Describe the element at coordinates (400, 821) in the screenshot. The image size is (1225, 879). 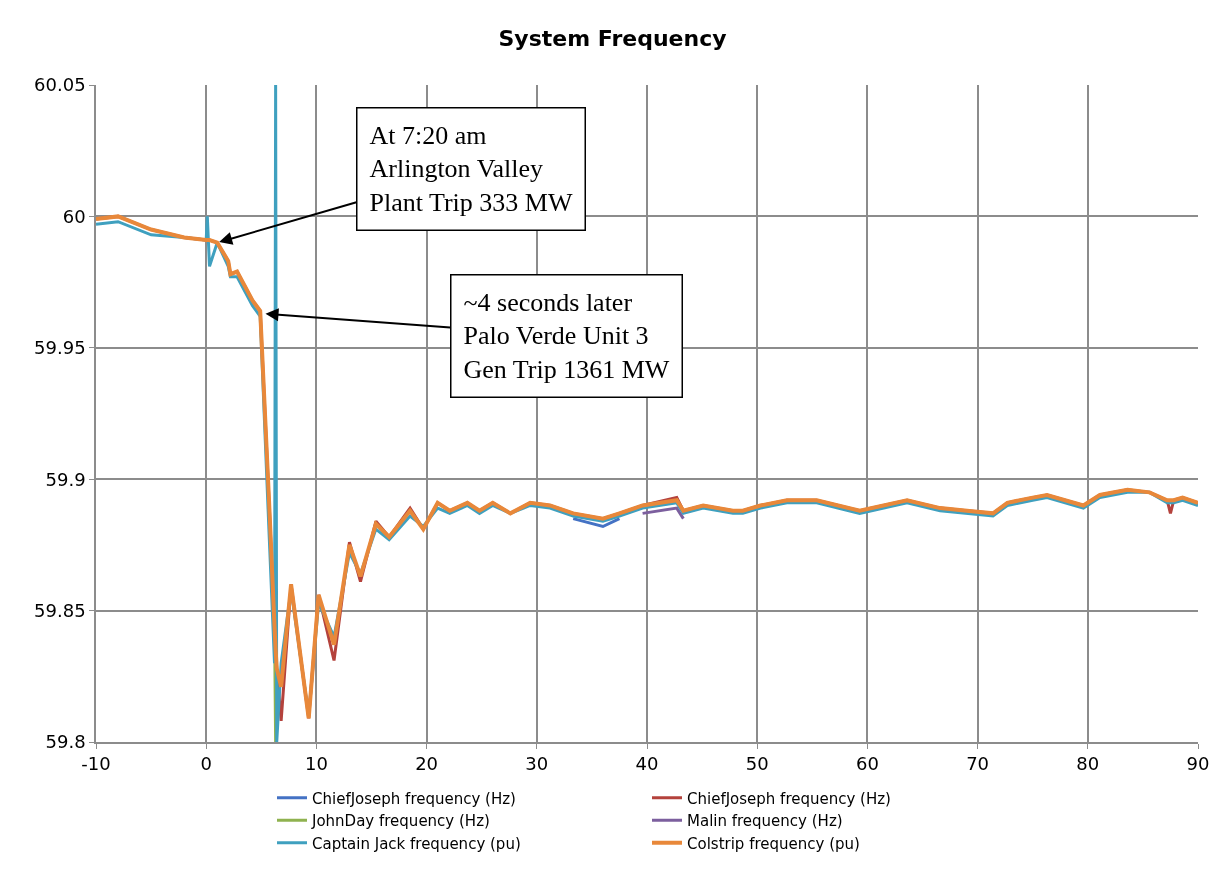
I see `legend-label: JohnDay frequency (Hz)` at that location.